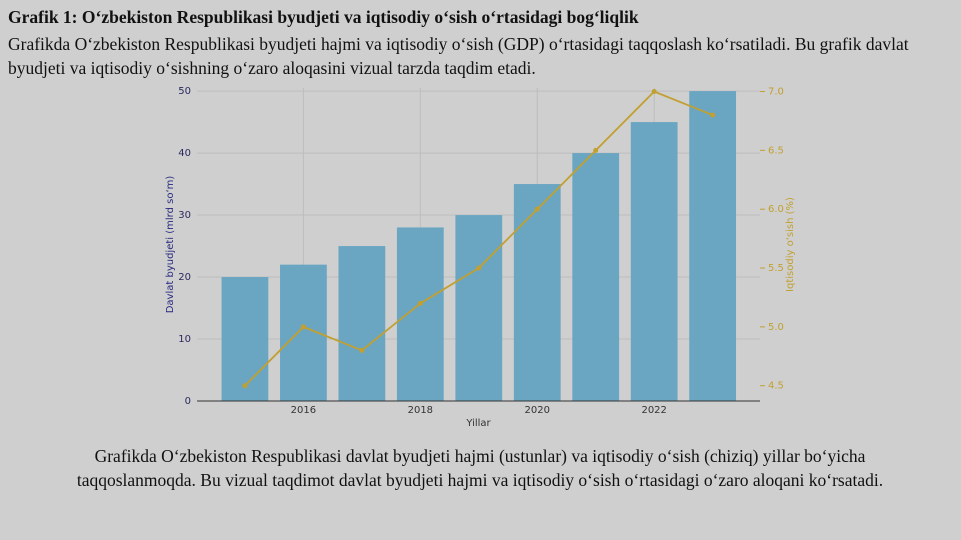  Describe the element at coordinates (478, 423) in the screenshot. I see `x-axis-label: Yillar` at that location.